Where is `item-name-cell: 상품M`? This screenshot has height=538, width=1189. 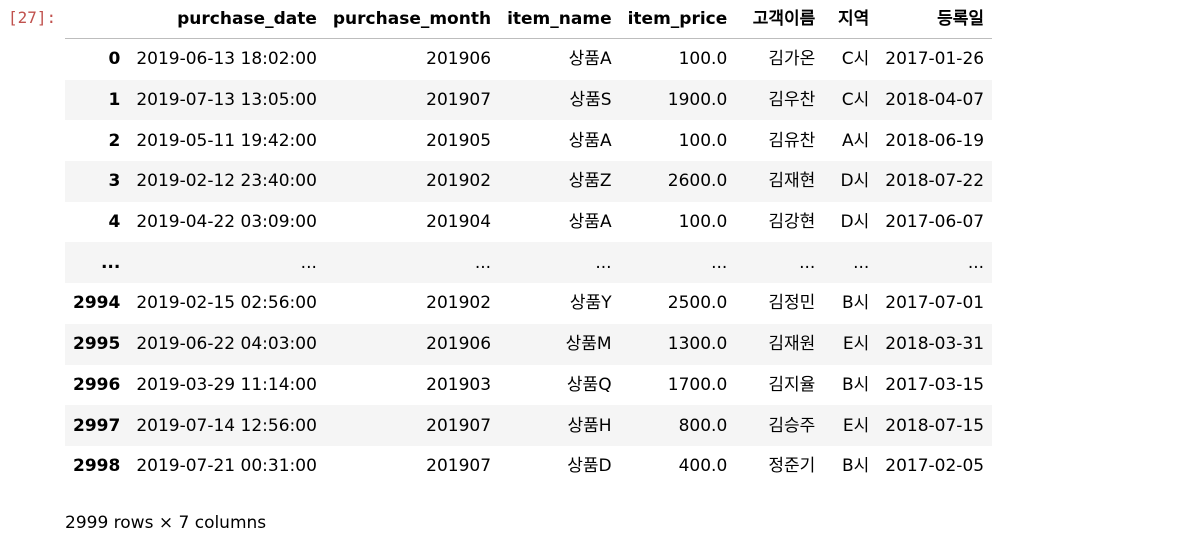 item-name-cell: 상품M is located at coordinates (588, 344).